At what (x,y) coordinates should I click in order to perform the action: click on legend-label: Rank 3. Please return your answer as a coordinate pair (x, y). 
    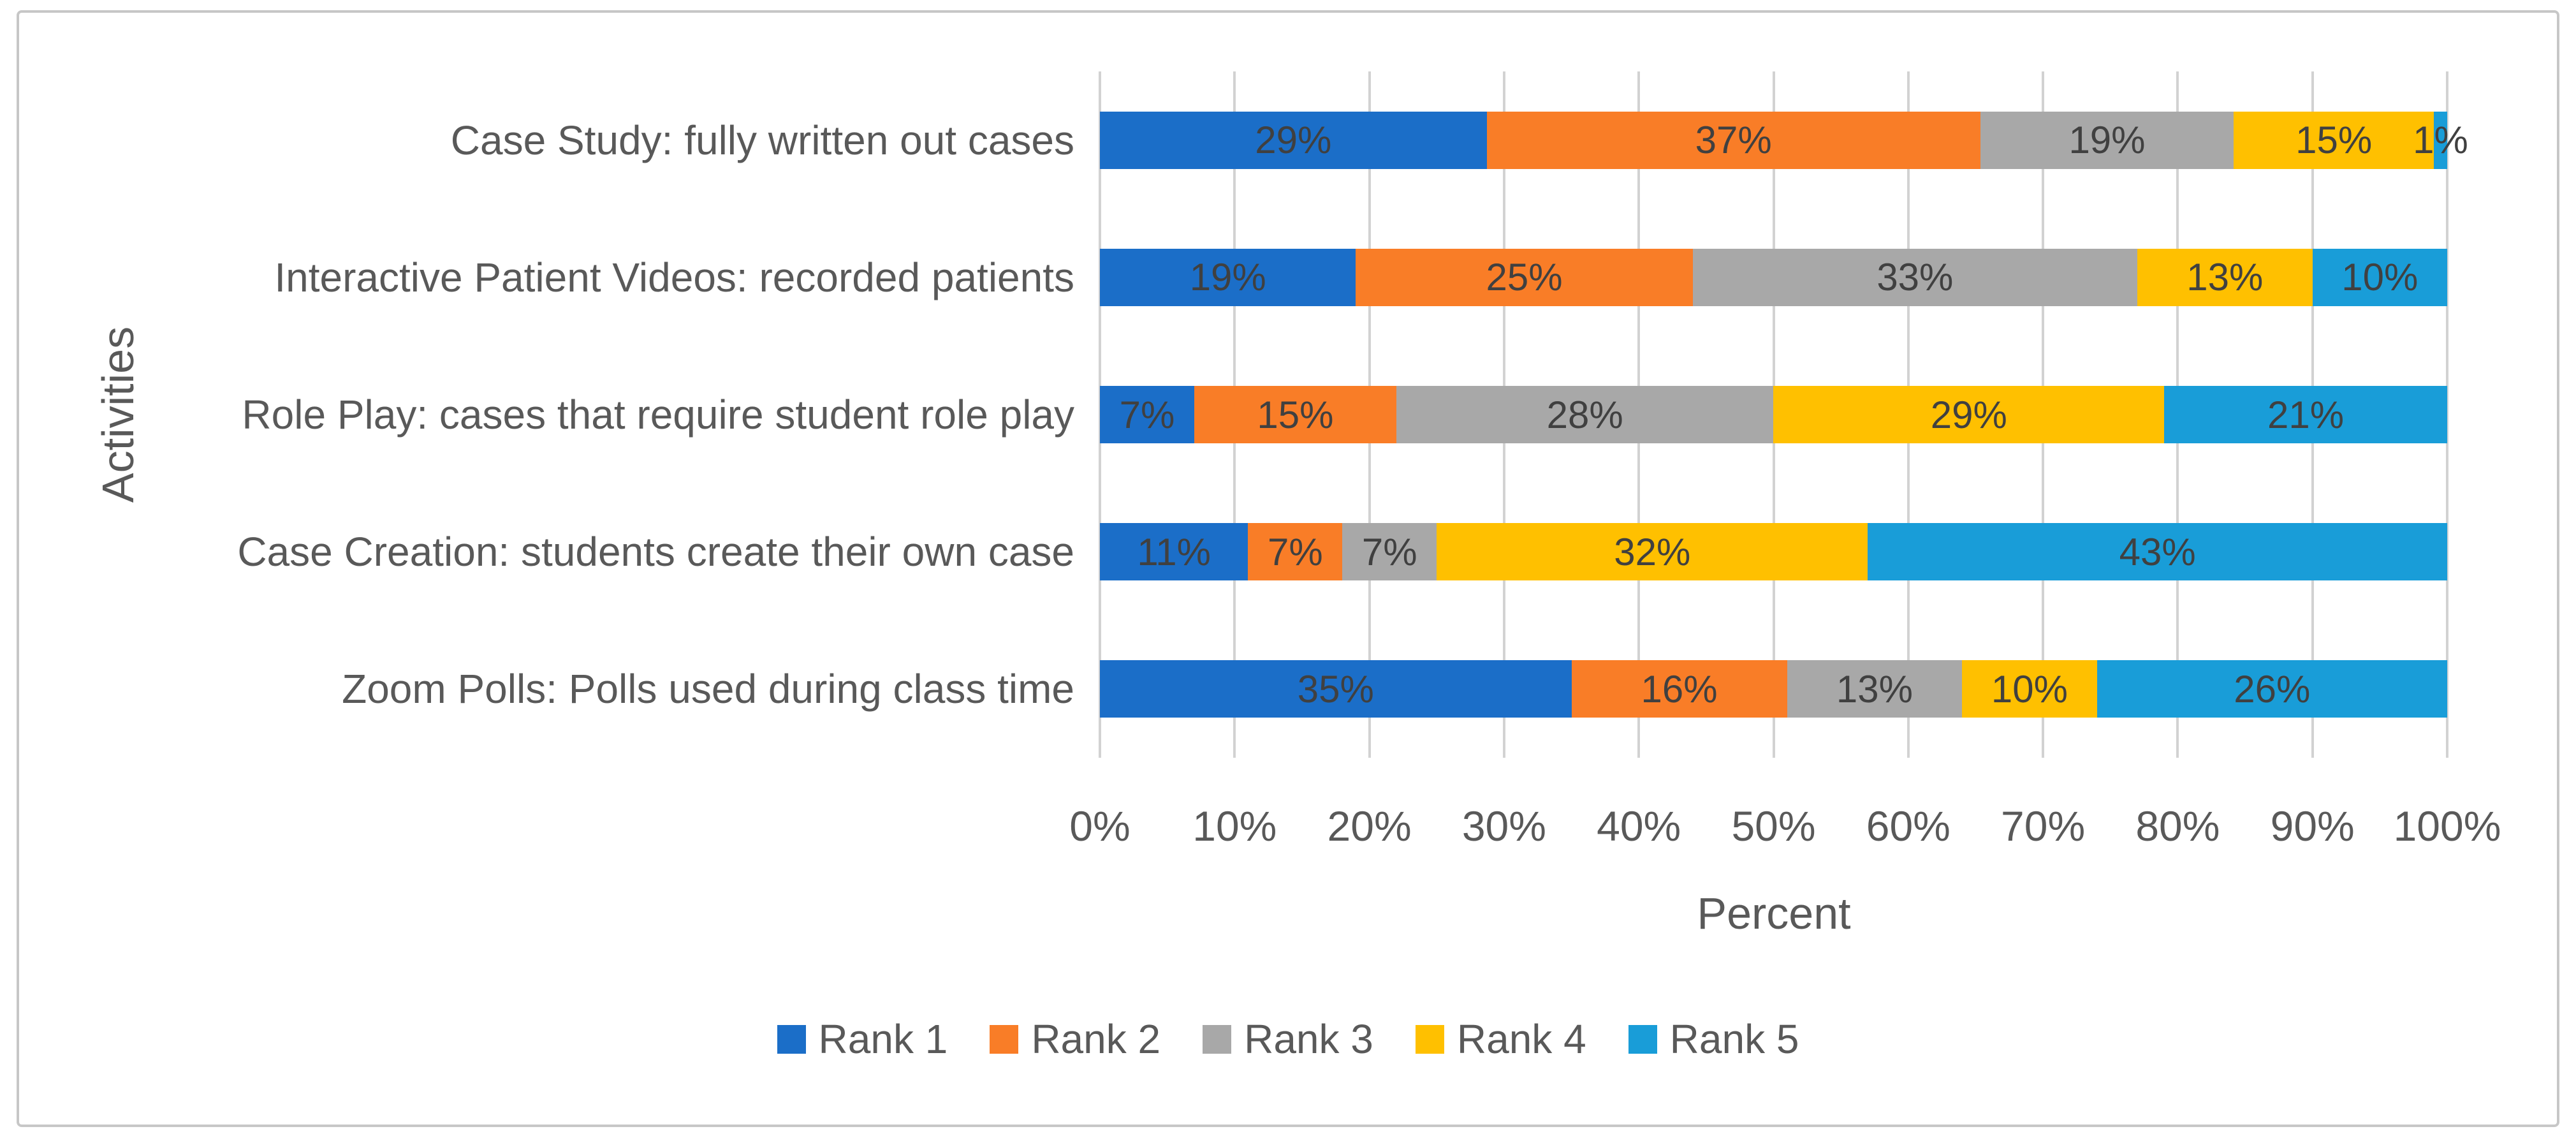
    Looking at the image, I should click on (1309, 1039).